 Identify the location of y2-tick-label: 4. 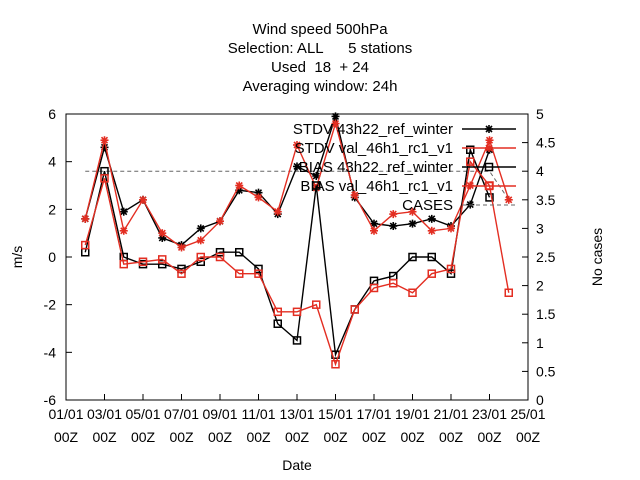
(540, 171).